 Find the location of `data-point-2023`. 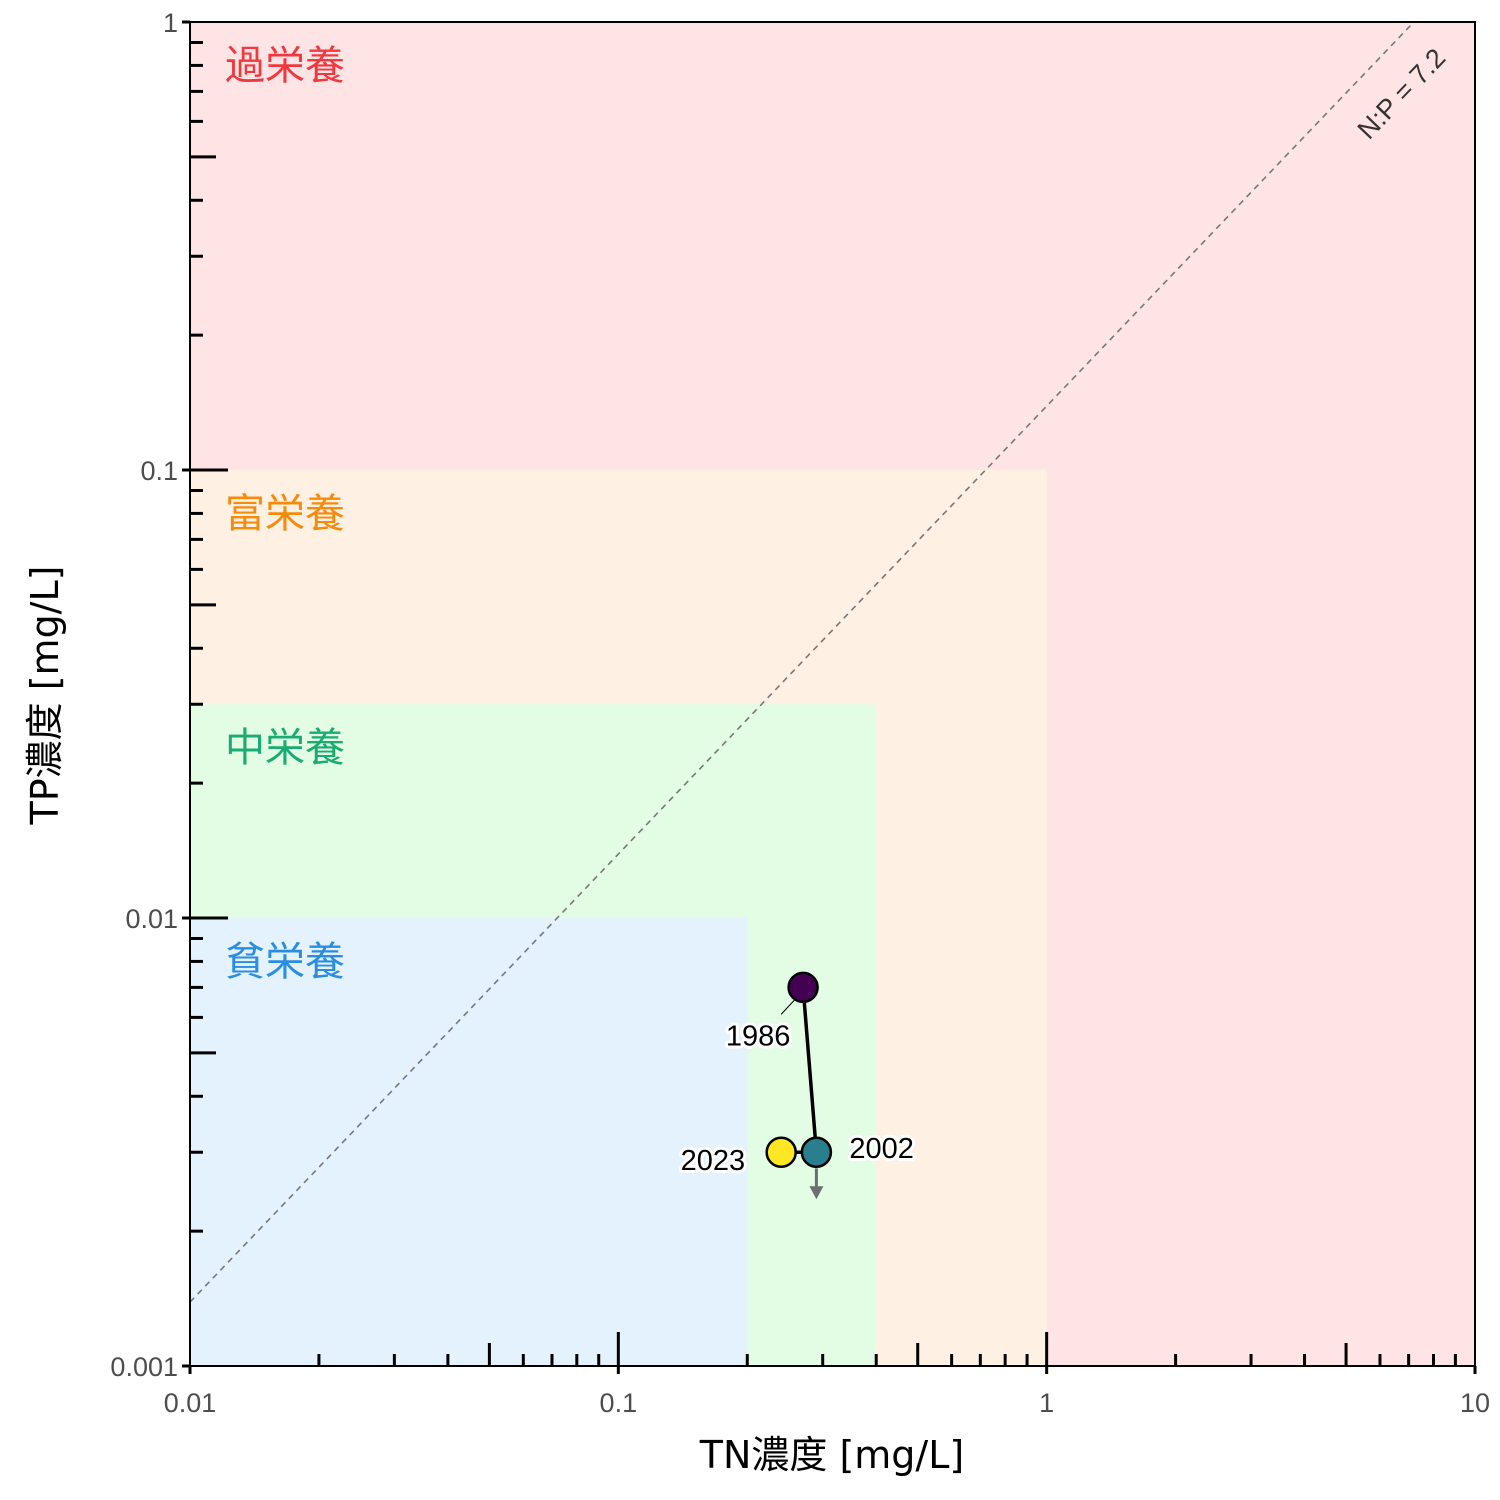

data-point-2023 is located at coordinates (781, 1152).